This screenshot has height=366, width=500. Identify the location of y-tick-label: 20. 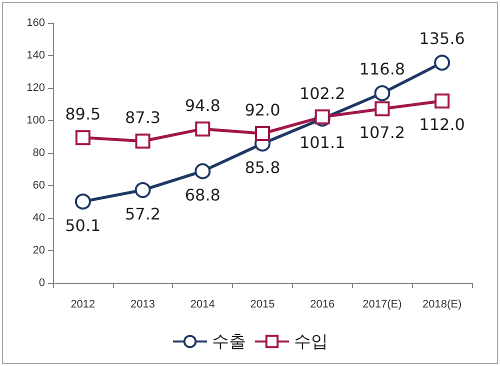
(38, 250).